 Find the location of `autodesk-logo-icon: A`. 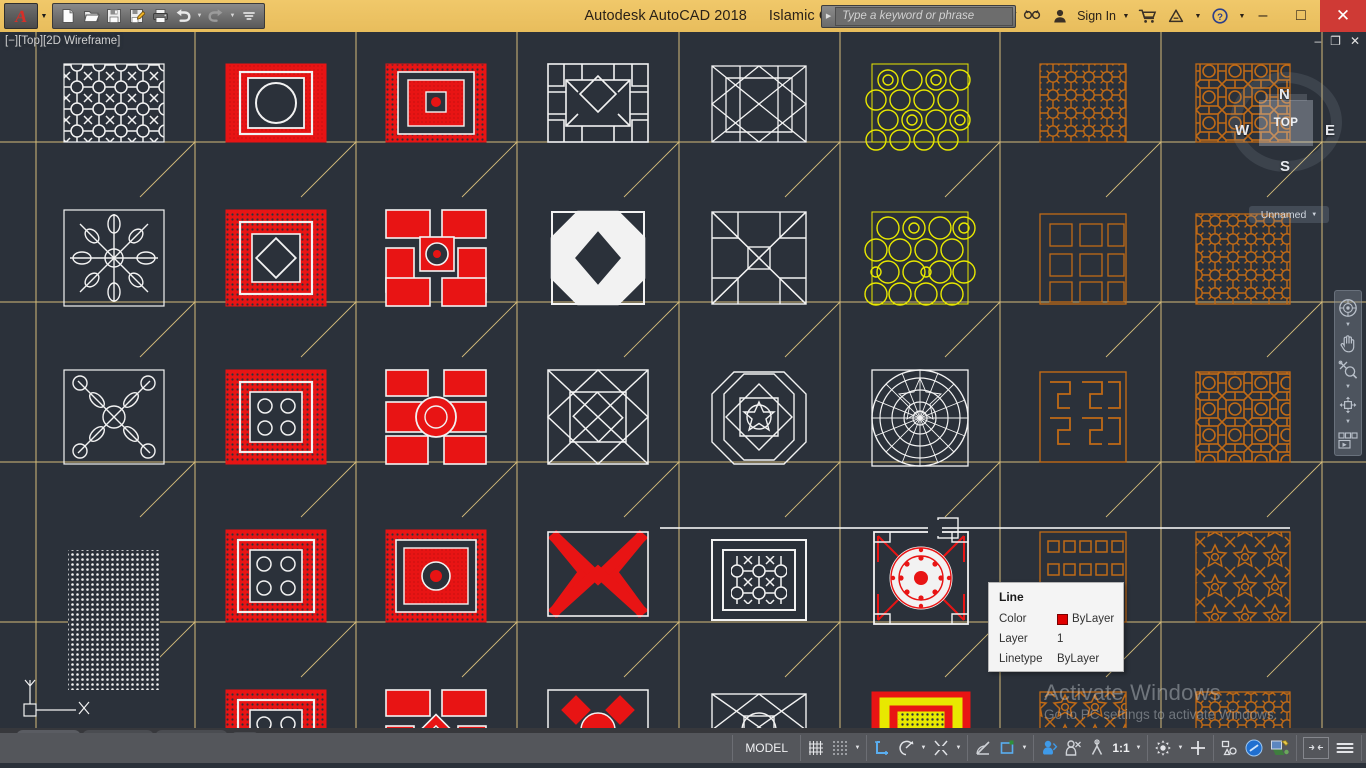

autodesk-logo-icon: A is located at coordinates (21, 16).